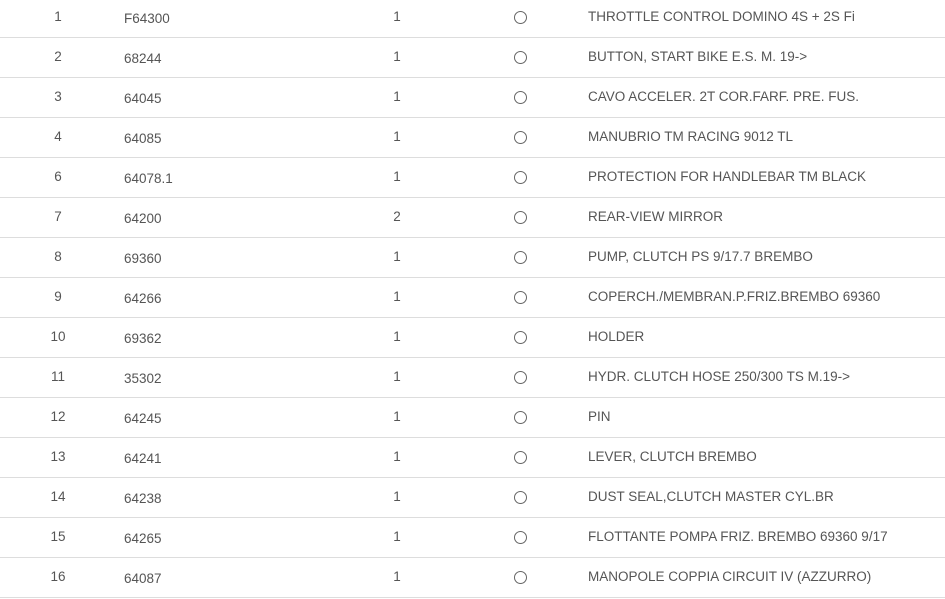 The height and width of the screenshot is (599, 945). Describe the element at coordinates (58, 136) in the screenshot. I see `position-number: 4` at that location.